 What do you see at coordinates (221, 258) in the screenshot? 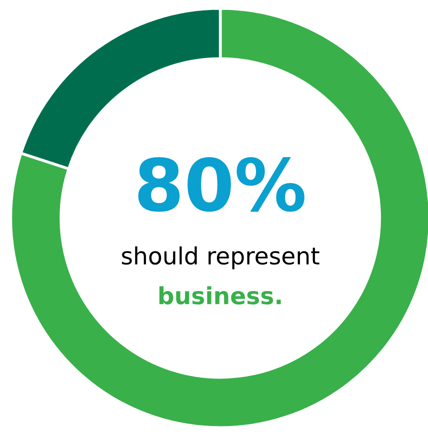
I see `text: should represent` at bounding box center [221, 258].